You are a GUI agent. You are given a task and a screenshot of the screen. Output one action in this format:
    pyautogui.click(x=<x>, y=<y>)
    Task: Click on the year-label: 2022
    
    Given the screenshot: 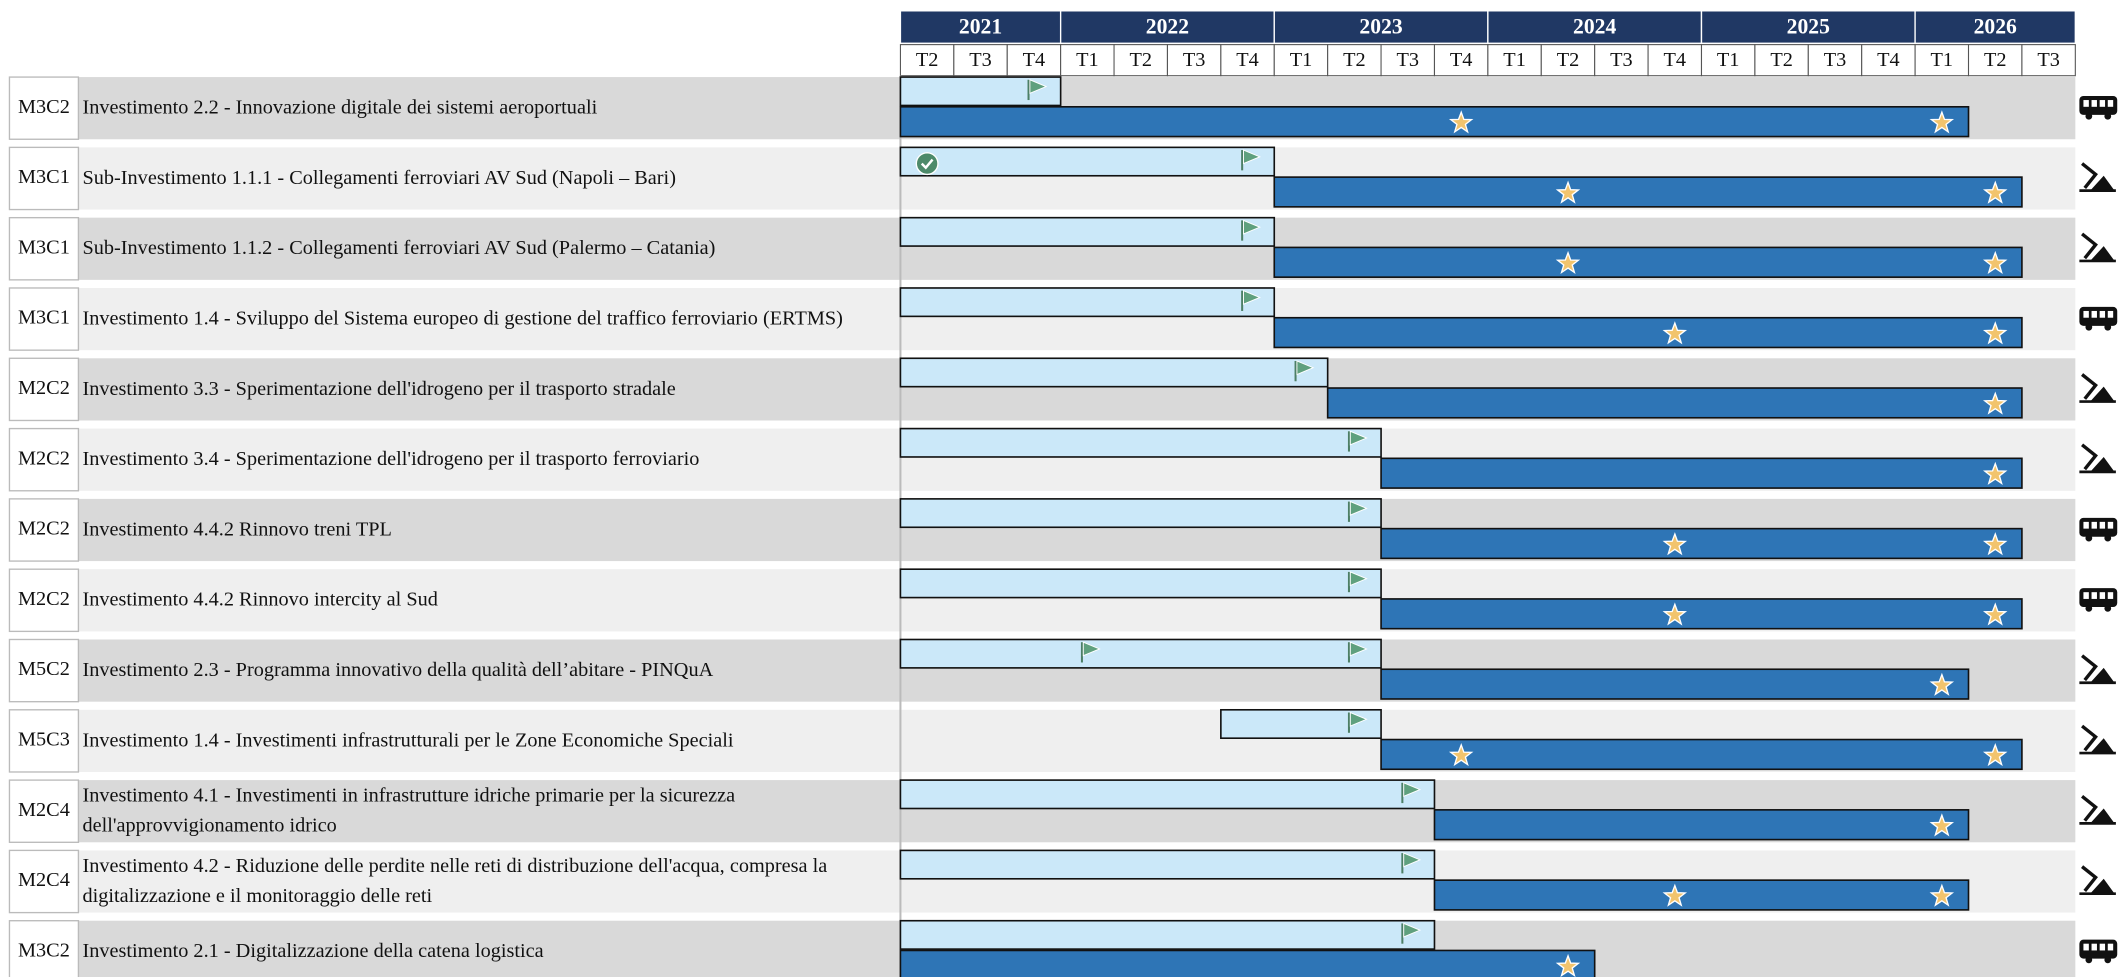 What is the action you would take?
    pyautogui.click(x=1167, y=26)
    